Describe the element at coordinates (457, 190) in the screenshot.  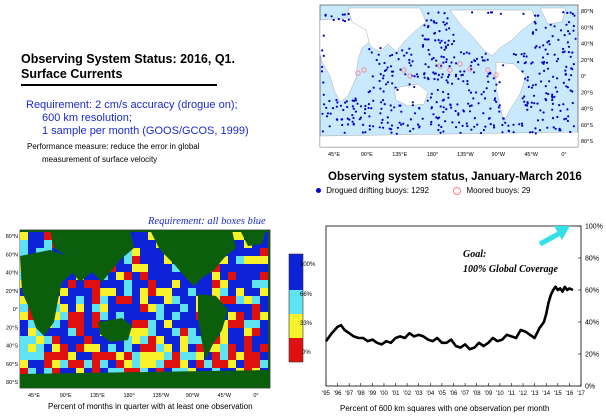
I see `moored-legend-circle-icon` at that location.